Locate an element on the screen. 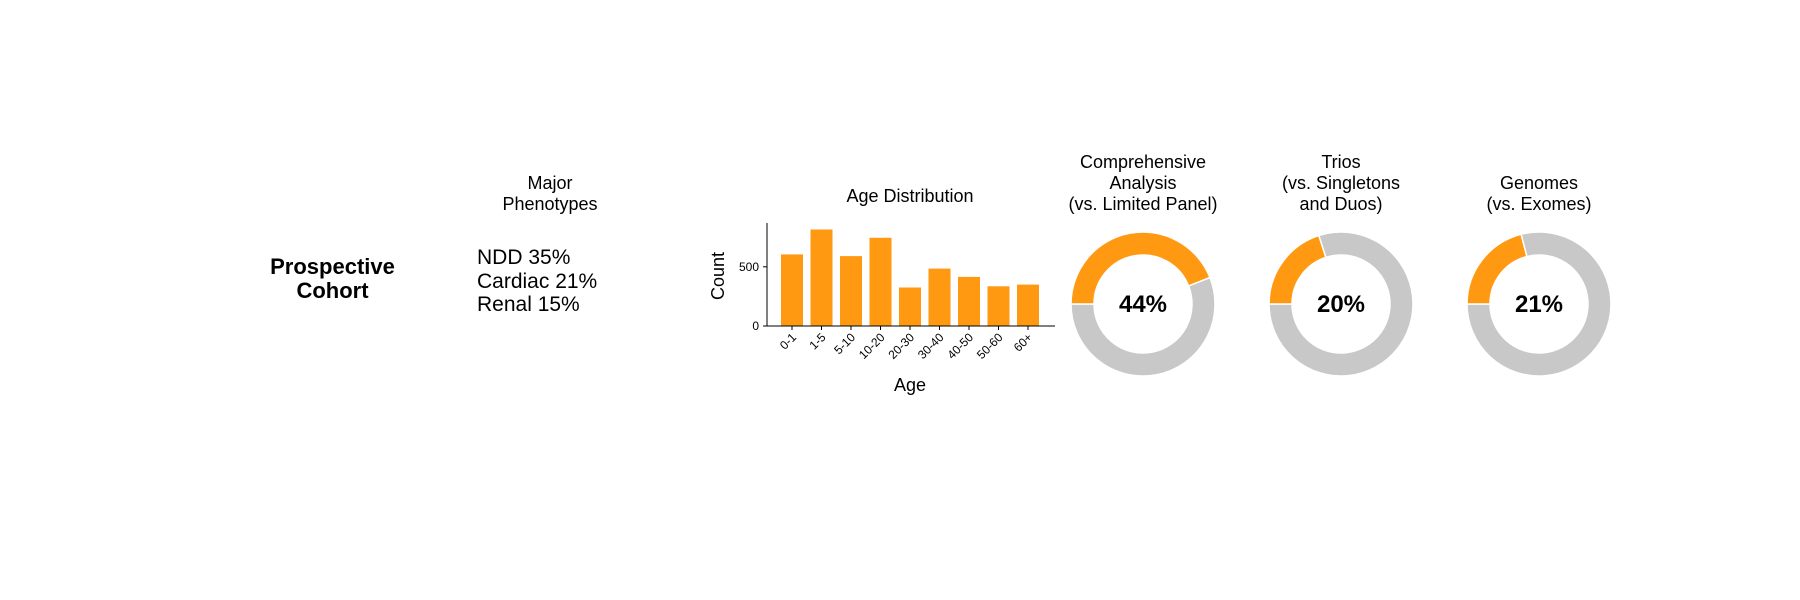 The height and width of the screenshot is (600, 1800). x-tick-label: 10-20 is located at coordinates (872, 346).